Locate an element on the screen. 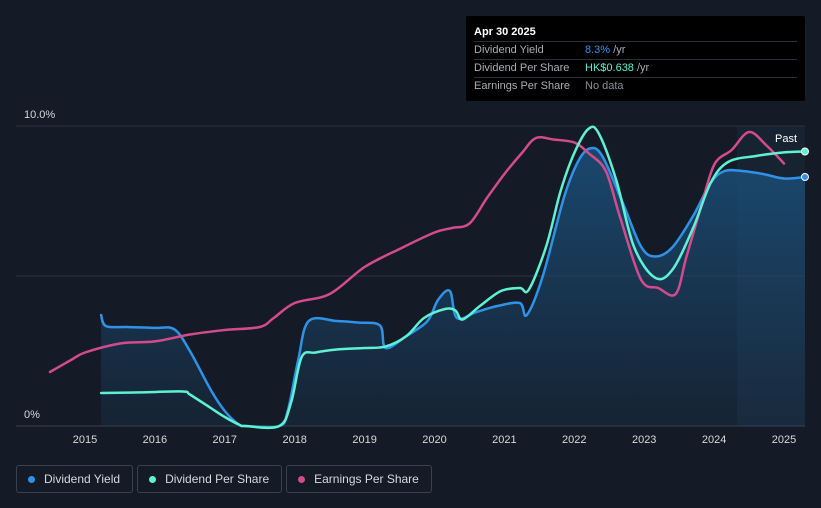 Image resolution: width=821 pixels, height=508 pixels. tooltip-row-earnings-per-share: Earnings Per Share No data is located at coordinates (635, 86).